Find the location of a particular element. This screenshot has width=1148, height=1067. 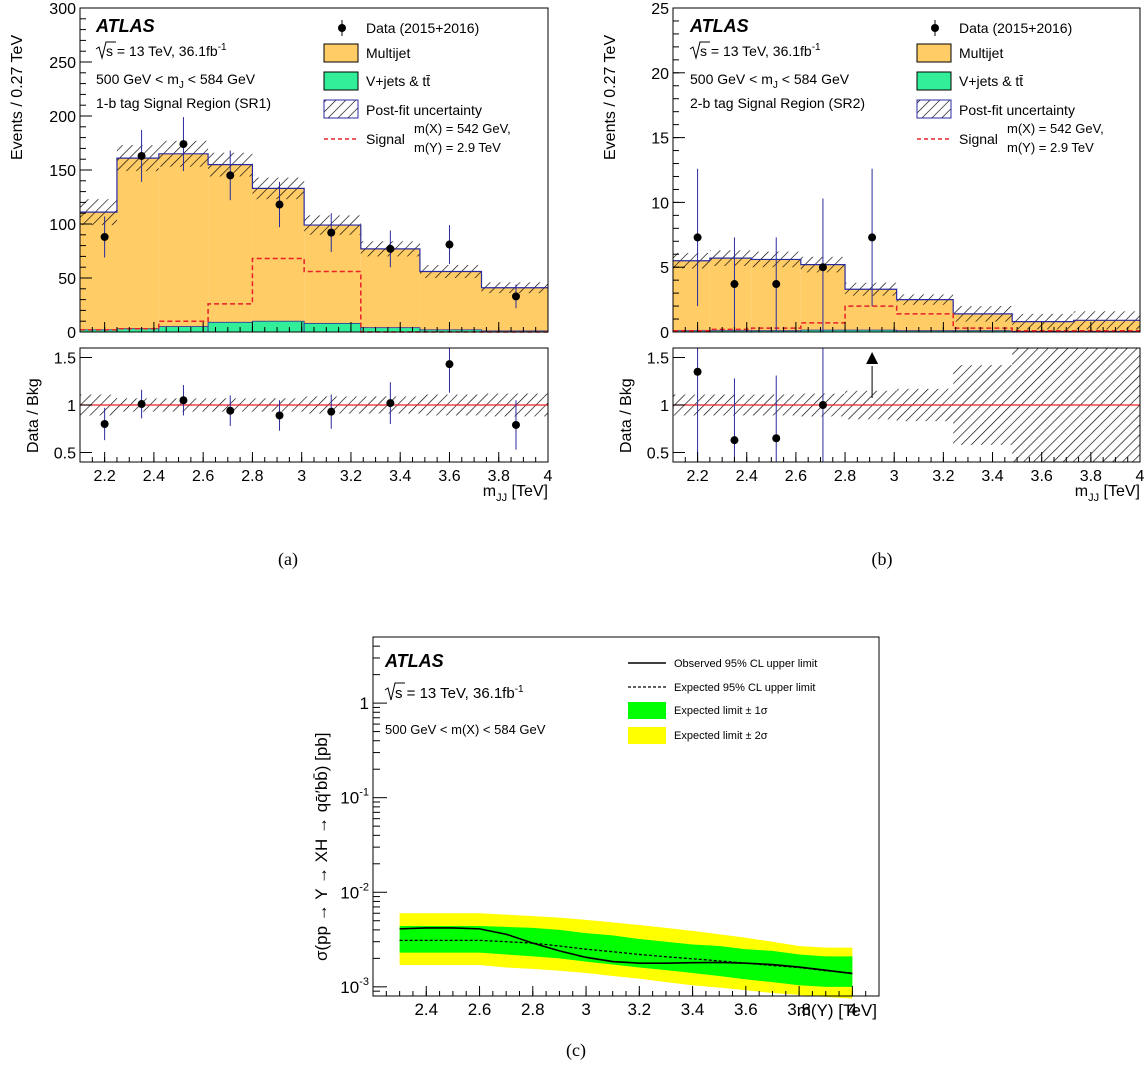

y-tick-label: 10 is located at coordinates (660, 203).